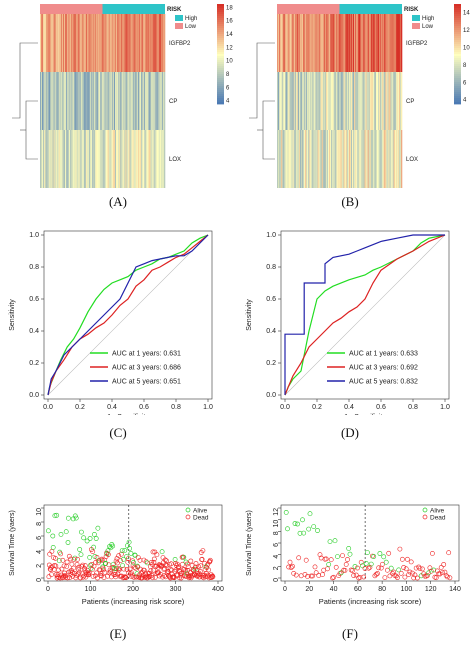  What do you see at coordinates (425, 517) in the screenshot?
I see `legend-marker-dead` at bounding box center [425, 517].